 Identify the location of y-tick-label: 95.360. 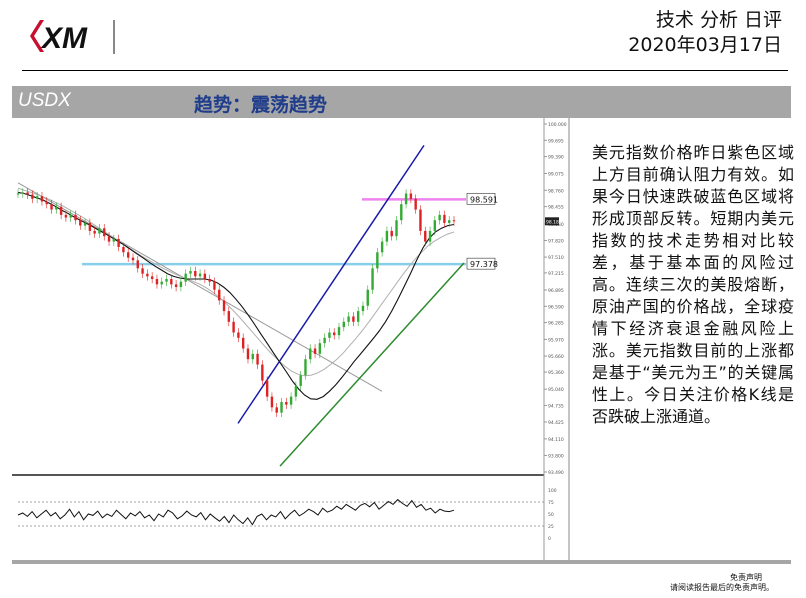
(556, 373).